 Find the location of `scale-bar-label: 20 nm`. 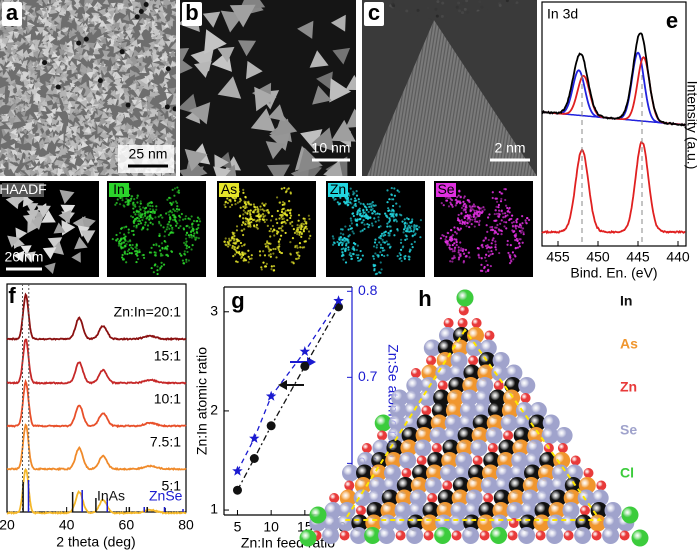

scale-bar-label: 20 nm is located at coordinates (24, 257).